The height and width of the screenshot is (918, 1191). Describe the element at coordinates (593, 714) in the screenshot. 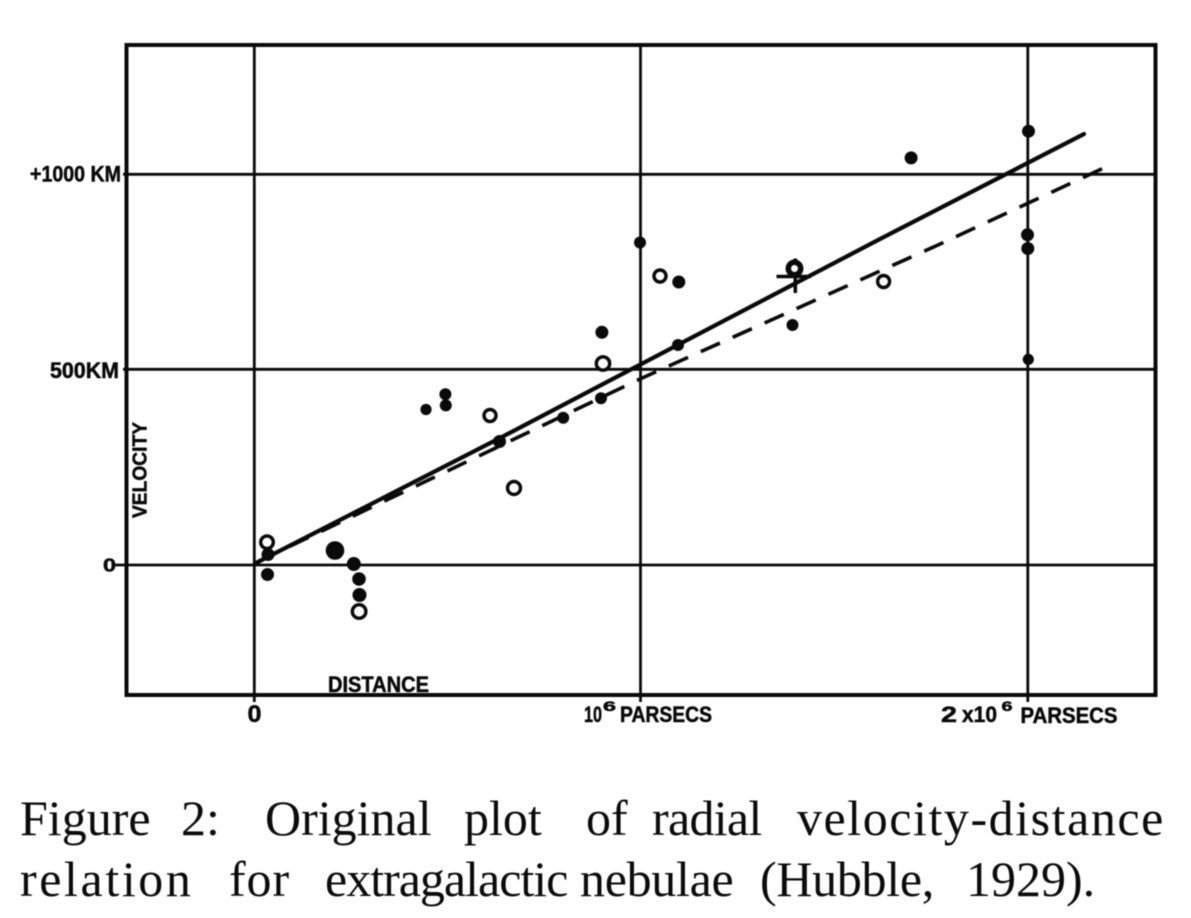

I see `svg-text: 10` at that location.